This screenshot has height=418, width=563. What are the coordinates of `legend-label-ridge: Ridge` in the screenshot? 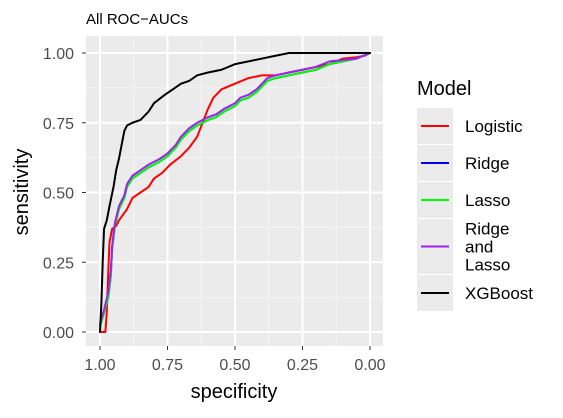 It's located at (487, 163).